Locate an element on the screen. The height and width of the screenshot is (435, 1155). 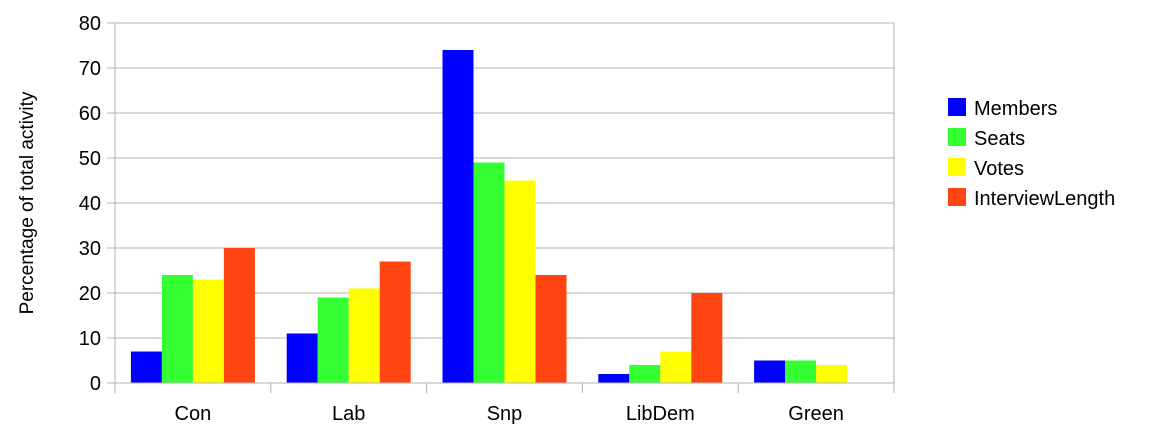
bar-votes-con is located at coordinates (208, 331).